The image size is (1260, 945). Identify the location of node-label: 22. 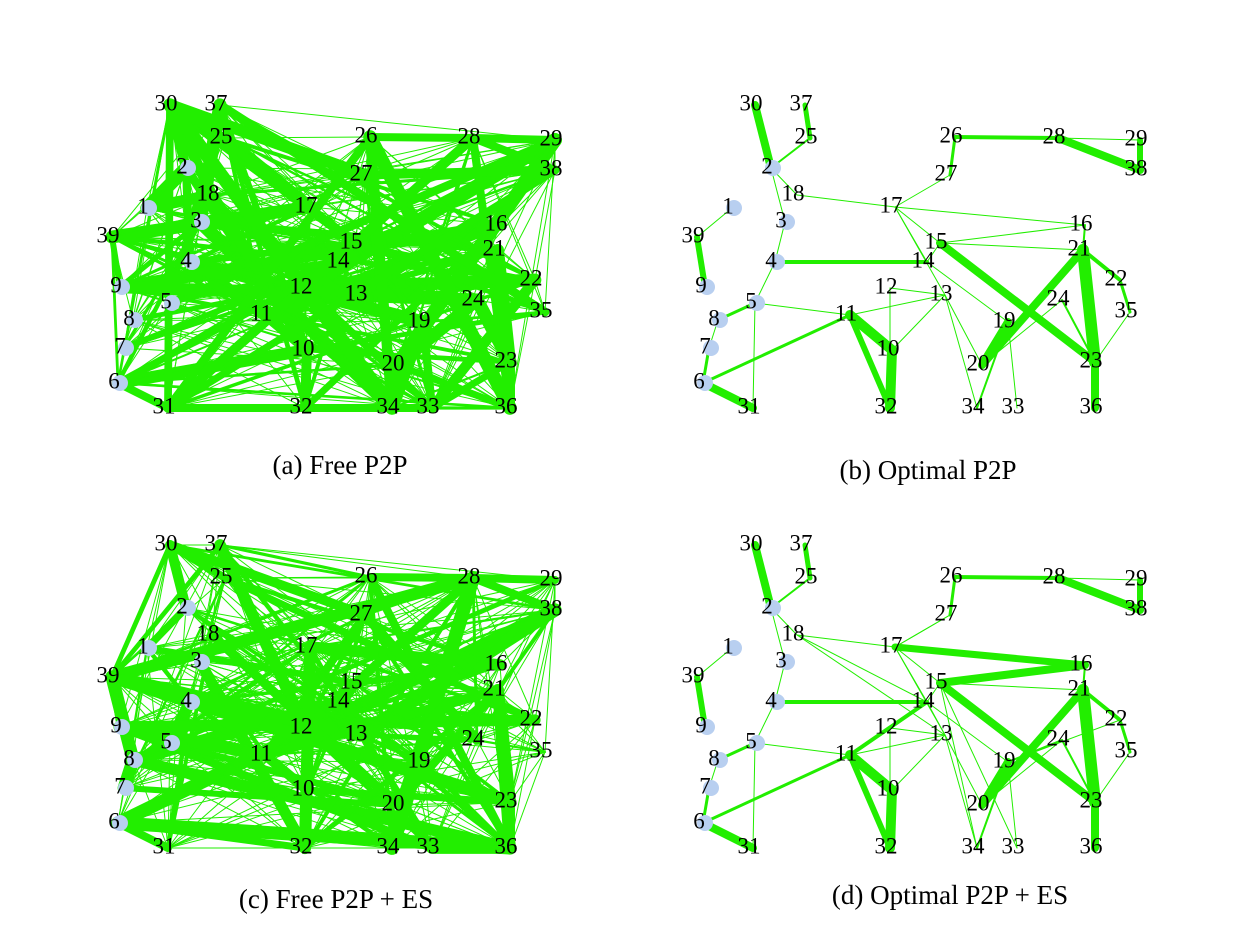
(531, 717).